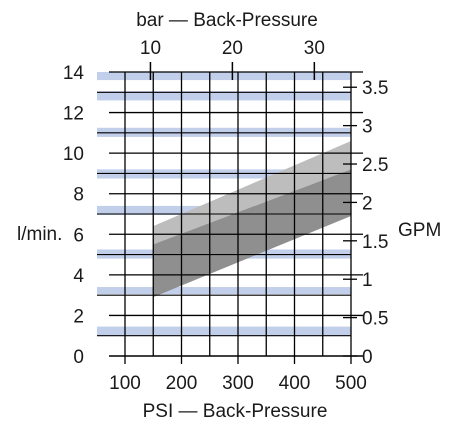 The height and width of the screenshot is (423, 462). What do you see at coordinates (367, 203) in the screenshot?
I see `right-tick-label: 2` at bounding box center [367, 203].